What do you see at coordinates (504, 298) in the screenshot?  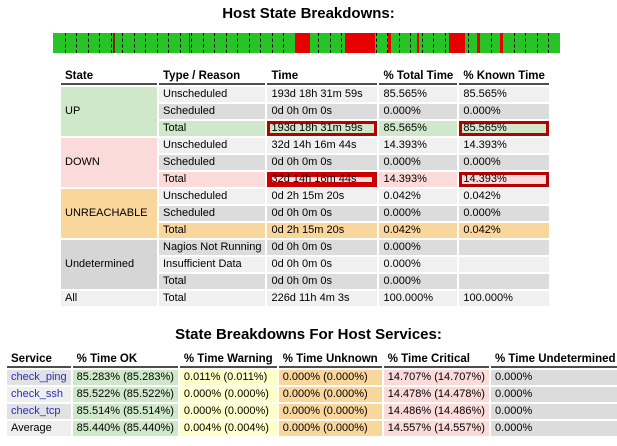 I see `known-time-cell: 100.000%` at bounding box center [504, 298].